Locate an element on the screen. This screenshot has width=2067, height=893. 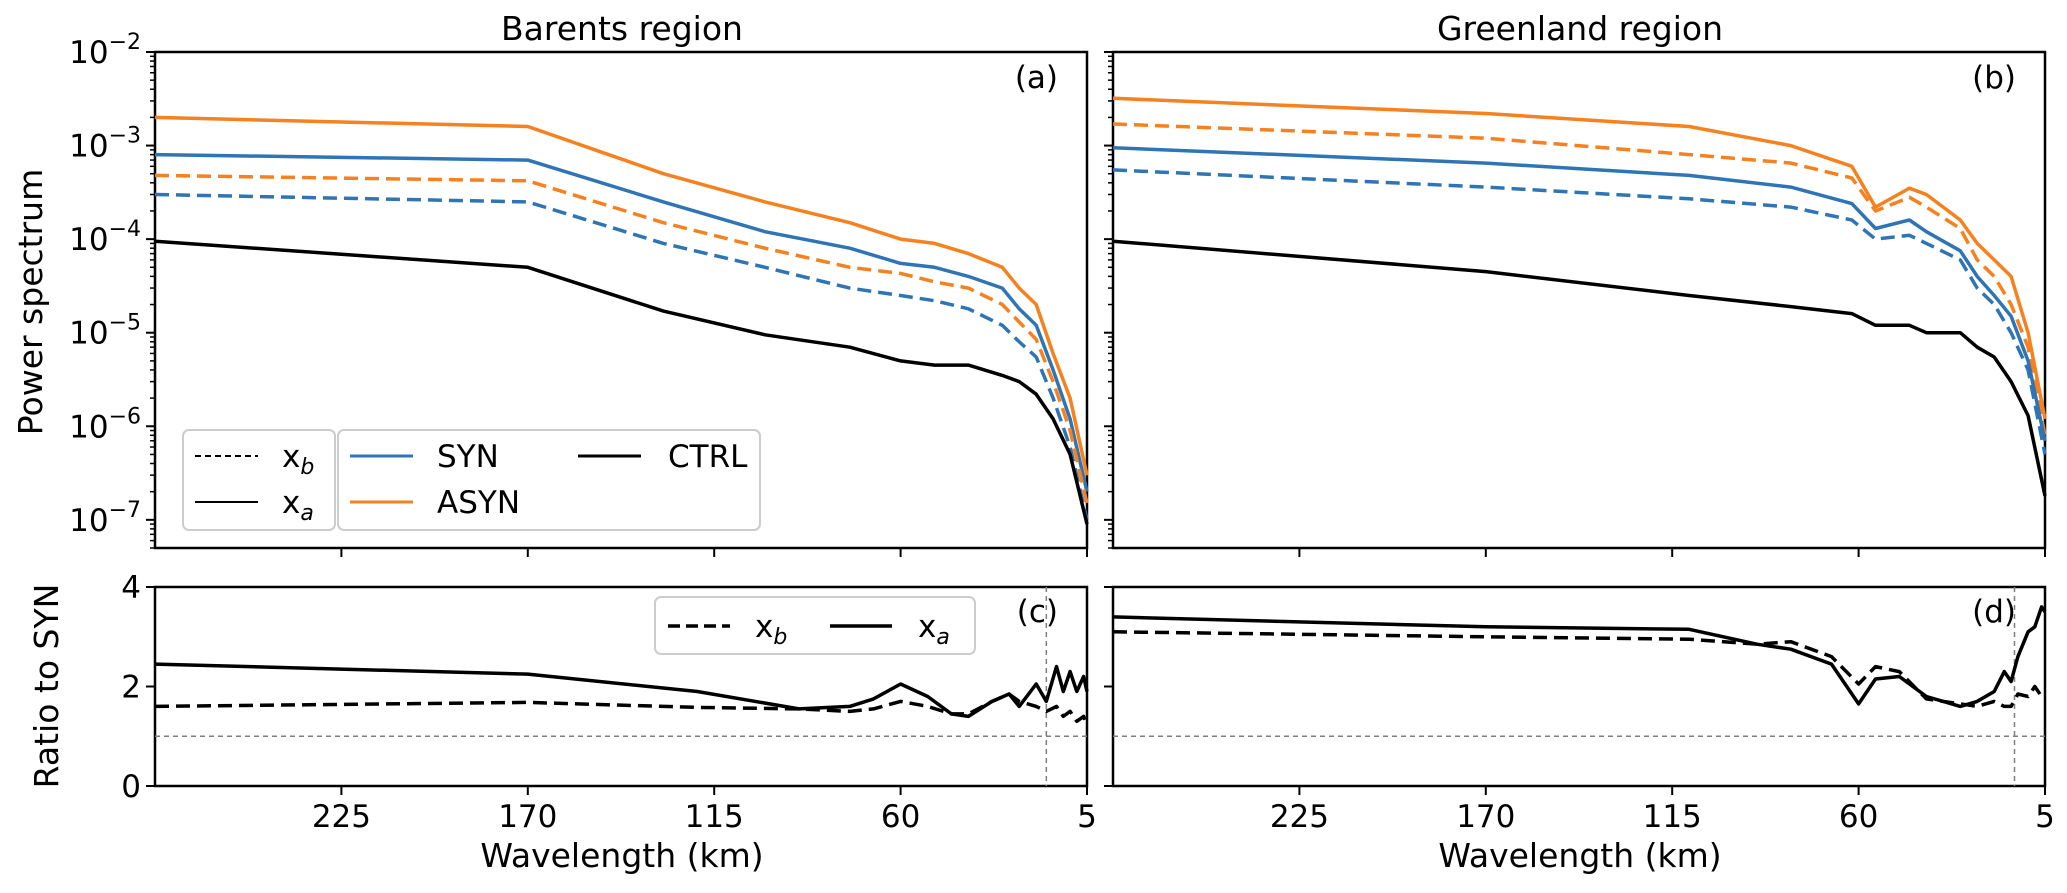
title-greenland: Greenland region is located at coordinates (1580, 28).